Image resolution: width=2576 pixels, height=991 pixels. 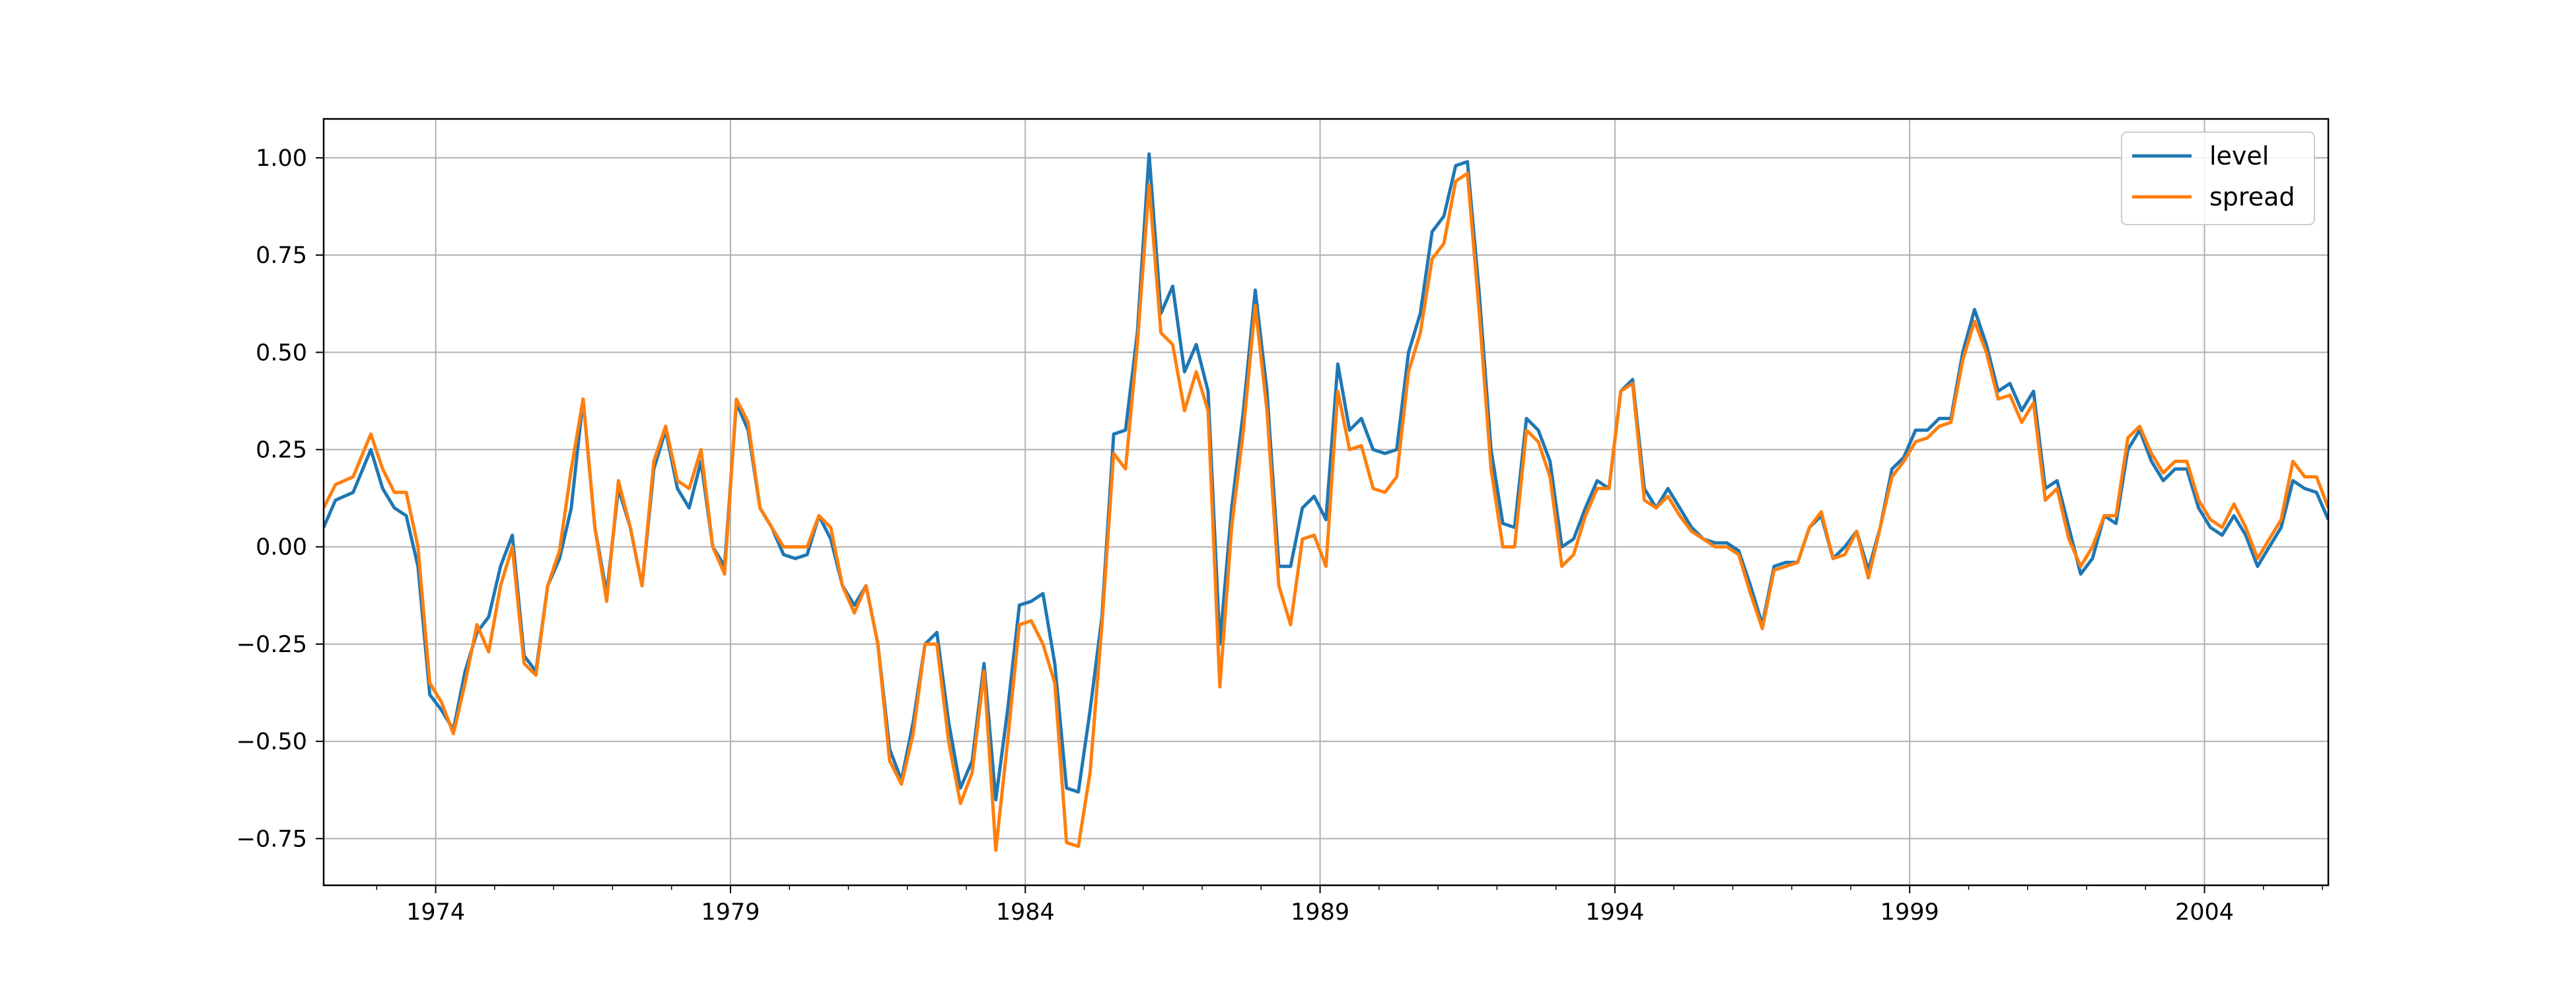 What do you see at coordinates (1614, 912) in the screenshot?
I see `x-tick-label: 1994` at bounding box center [1614, 912].